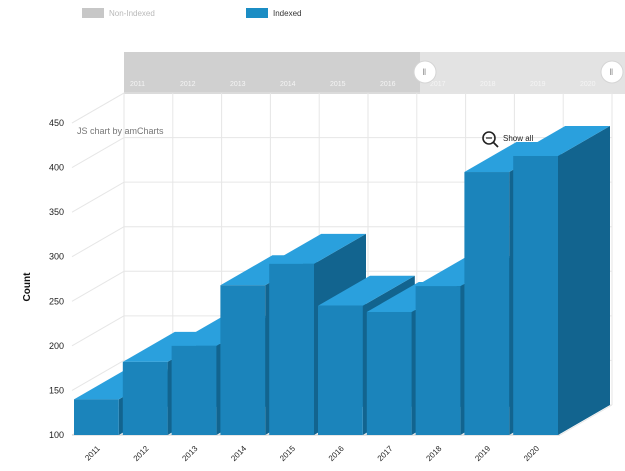 Image resolution: width=625 pixels, height=471 pixels. I want to click on x-tick-label: 2014, so click(238, 453).